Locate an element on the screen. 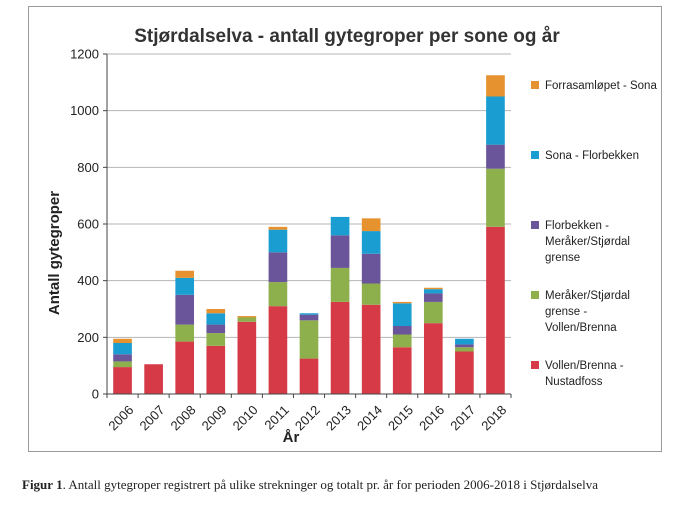  y-tick-label: 200 is located at coordinates (88, 337).